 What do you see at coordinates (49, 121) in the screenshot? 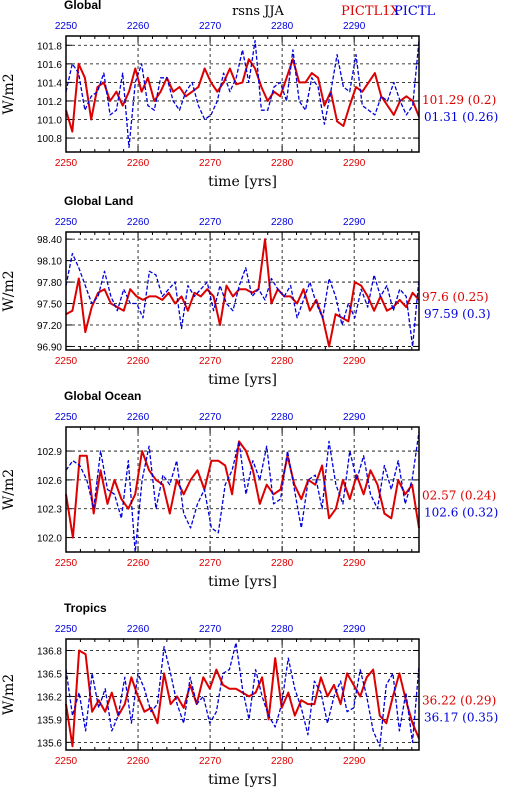
I see `y-tick-label: 101.0` at bounding box center [49, 121].